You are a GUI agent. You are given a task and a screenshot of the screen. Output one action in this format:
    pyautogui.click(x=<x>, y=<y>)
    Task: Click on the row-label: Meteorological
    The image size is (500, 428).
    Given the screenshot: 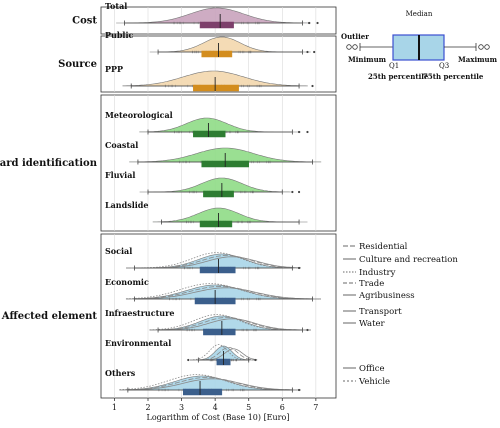 What is the action you would take?
    pyautogui.click(x=139, y=115)
    